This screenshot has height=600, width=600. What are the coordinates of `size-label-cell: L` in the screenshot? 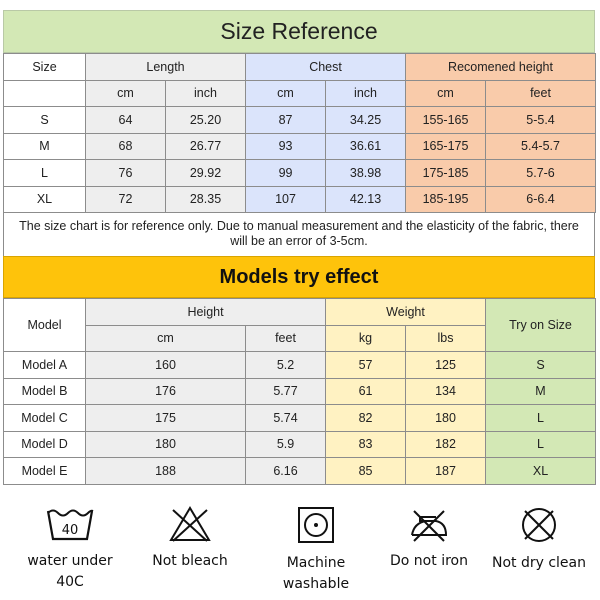 It's located at (44, 173).